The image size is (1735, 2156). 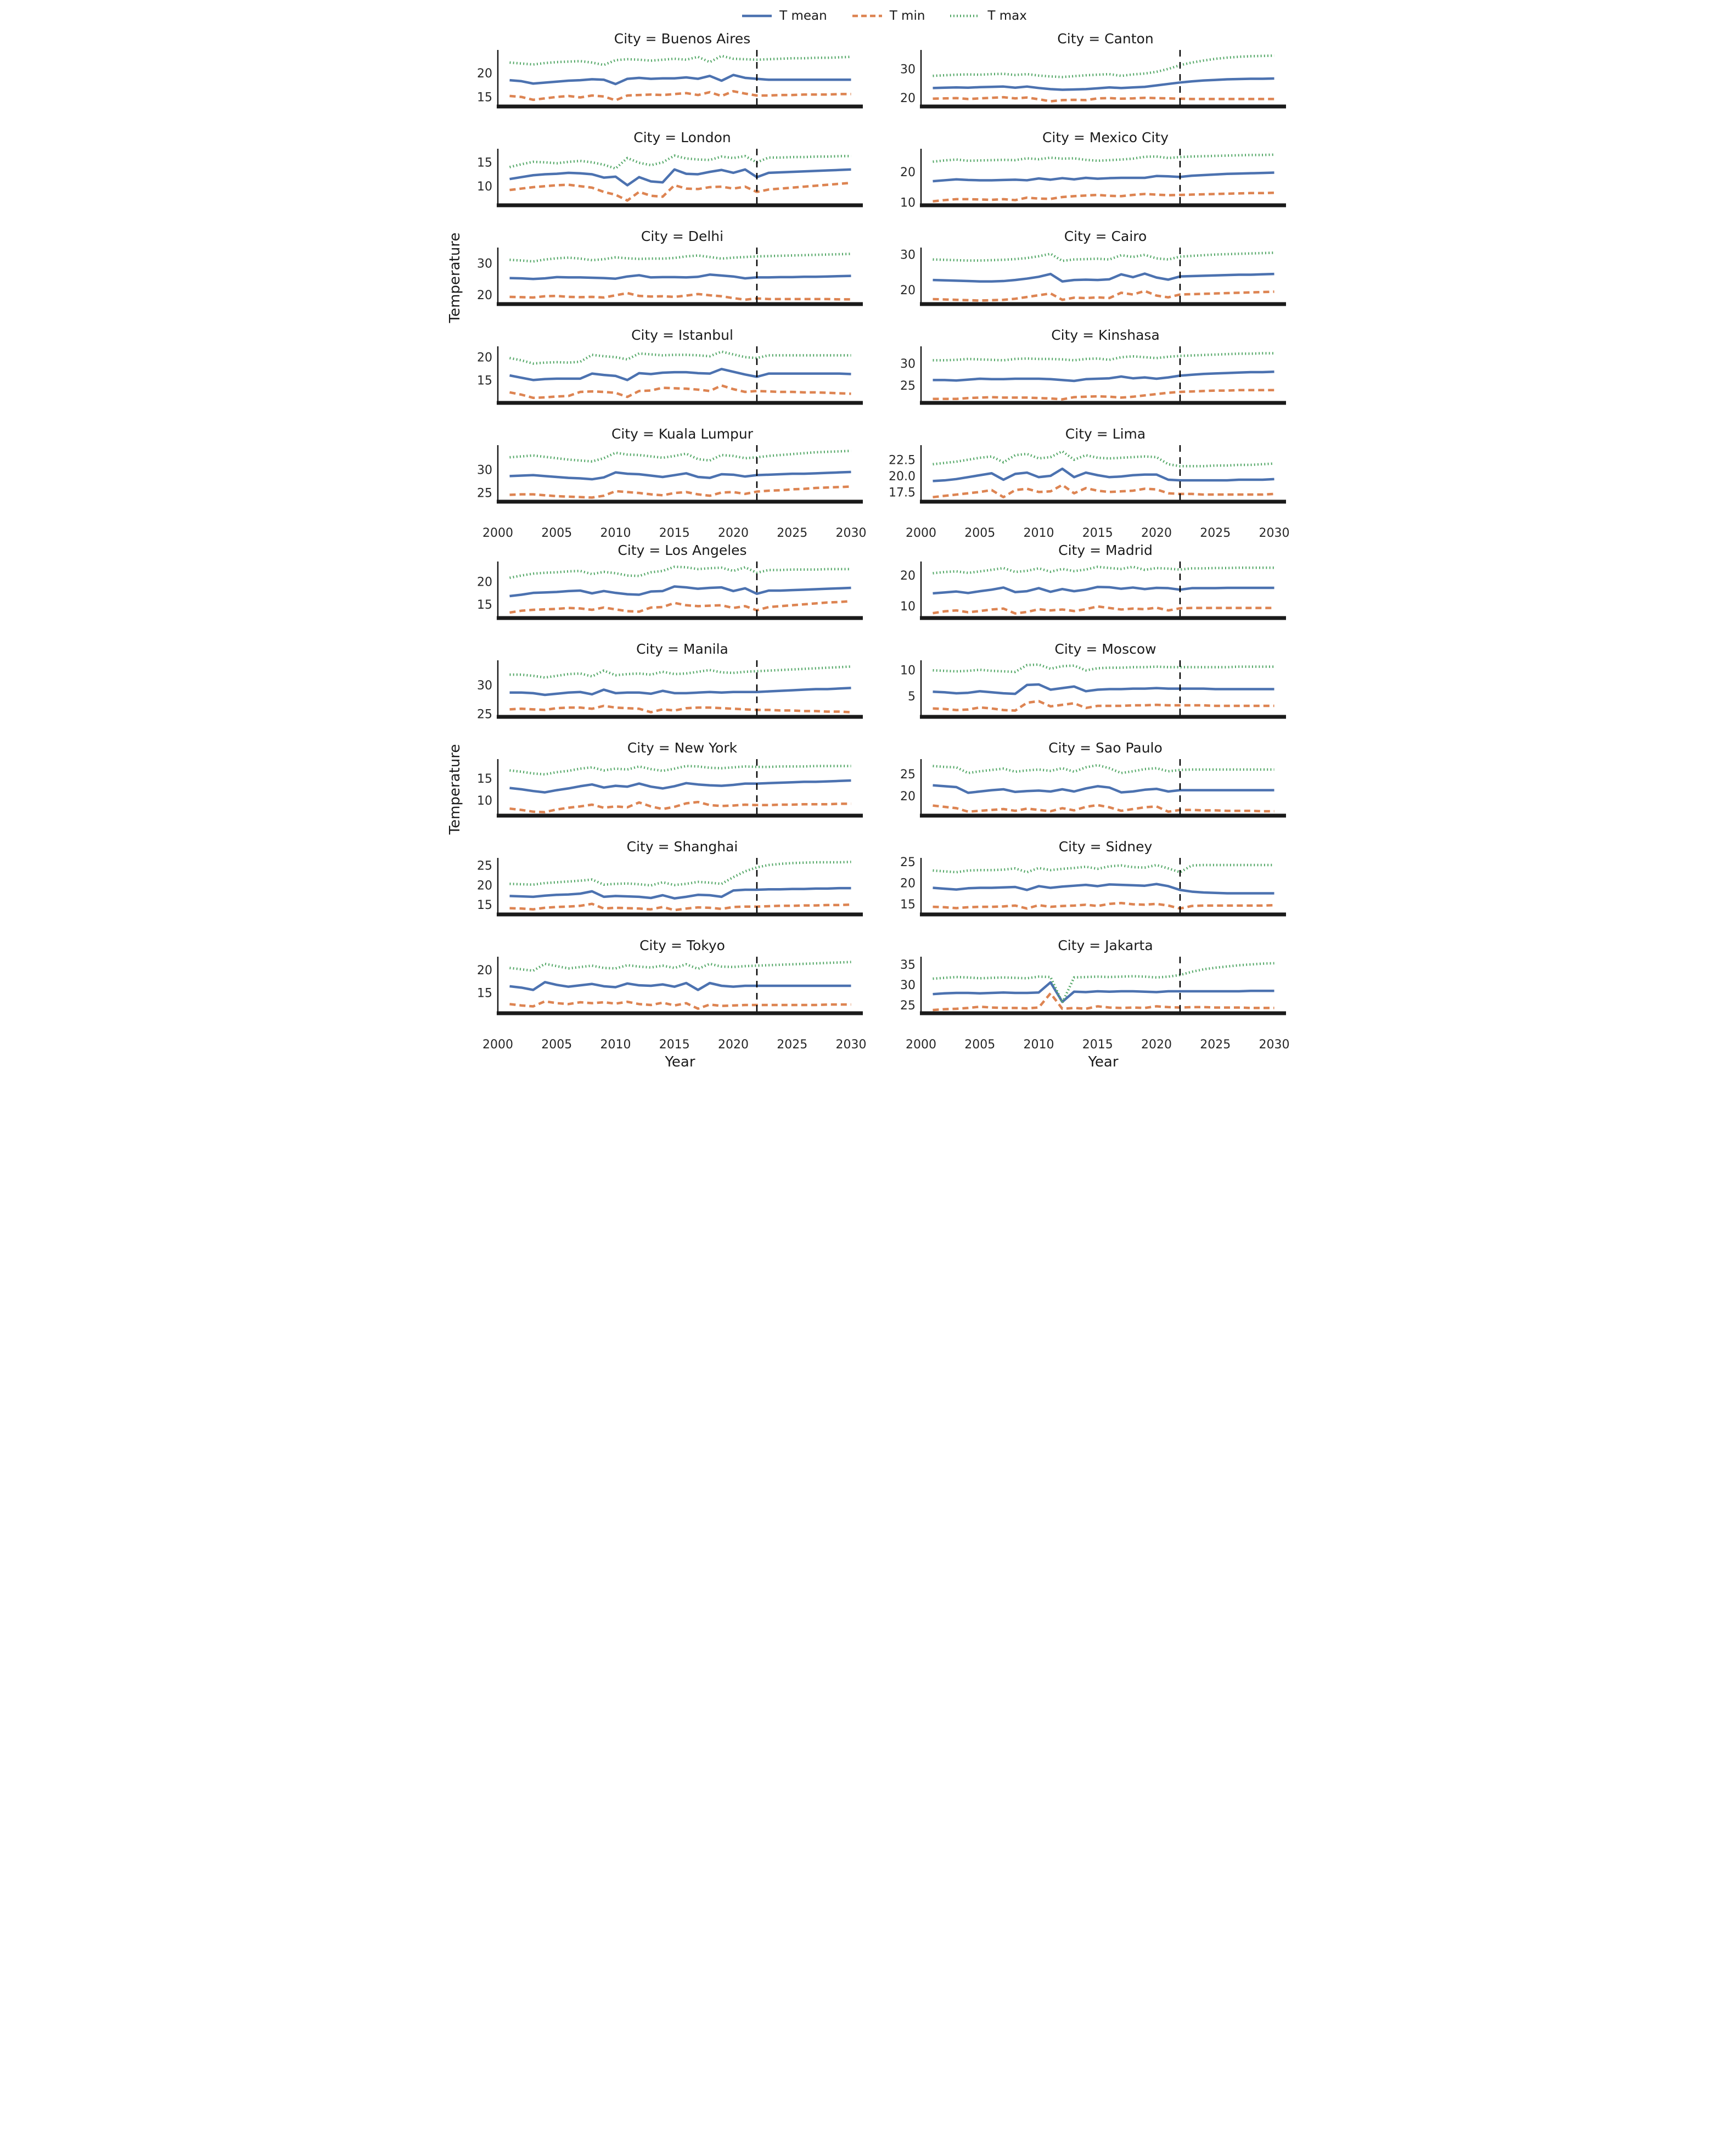 What do you see at coordinates (454, 277) in the screenshot?
I see `y-axis-label-top: Temperature` at bounding box center [454, 277].